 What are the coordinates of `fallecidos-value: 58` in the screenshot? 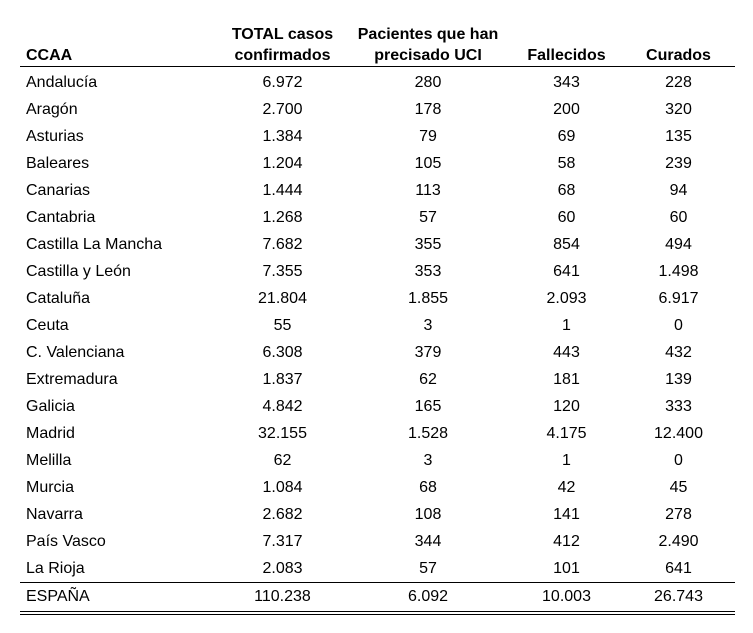 It's located at (566, 163).